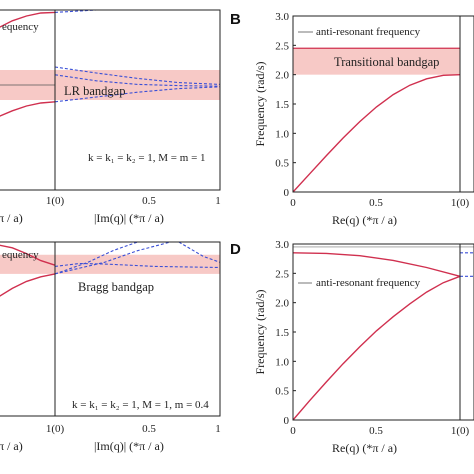 The width and height of the screenshot is (474, 474). What do you see at coordinates (467, 264) in the screenshot?
I see `panel-d-imaginary-stub` at bounding box center [467, 264].